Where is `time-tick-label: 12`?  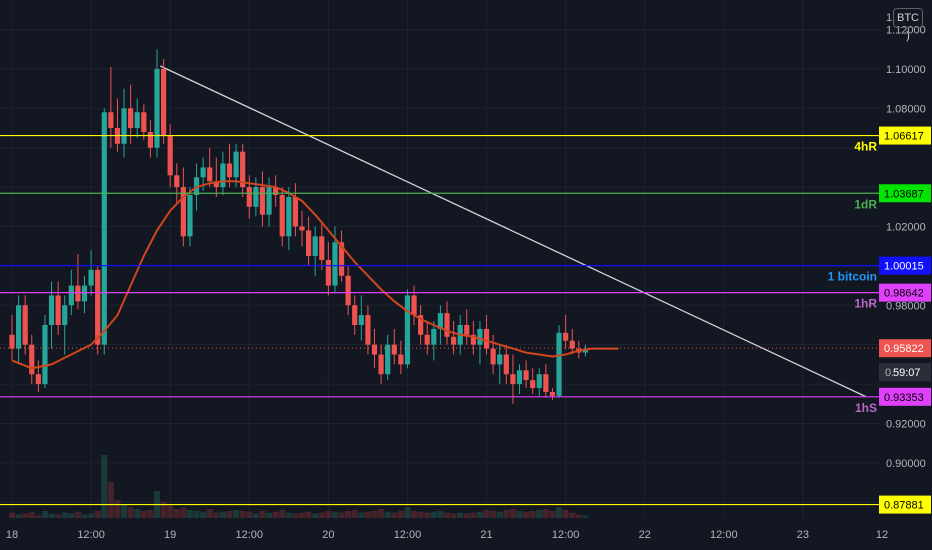 time-tick-label: 12 is located at coordinates (882, 535).